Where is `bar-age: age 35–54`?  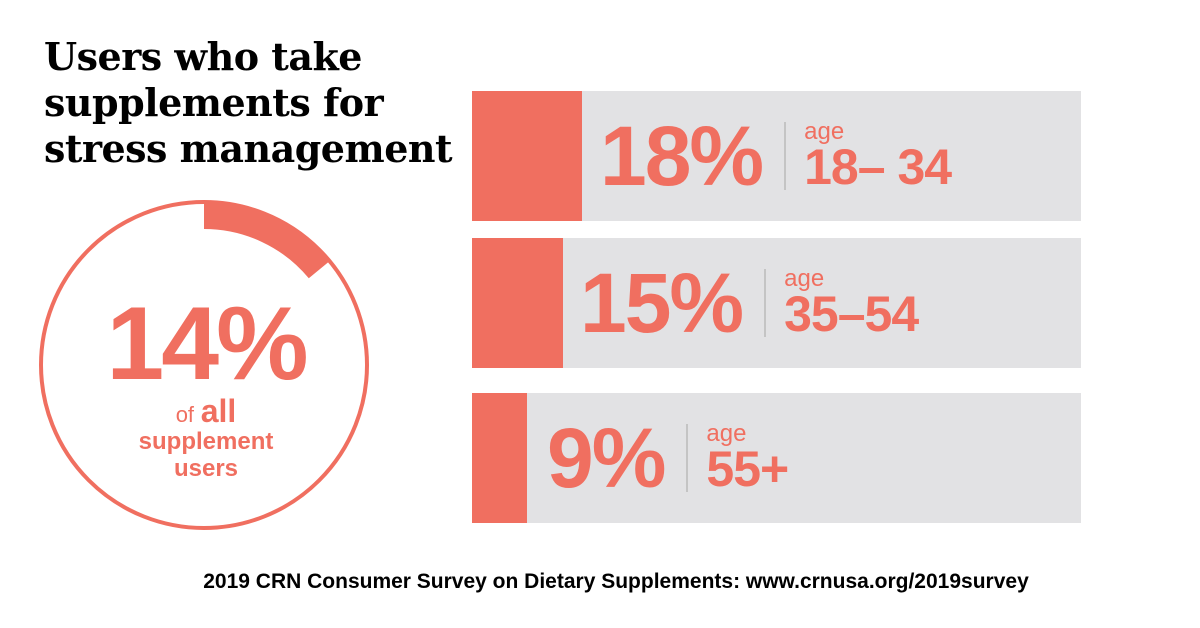 bar-age: age 35–54 is located at coordinates (851, 303).